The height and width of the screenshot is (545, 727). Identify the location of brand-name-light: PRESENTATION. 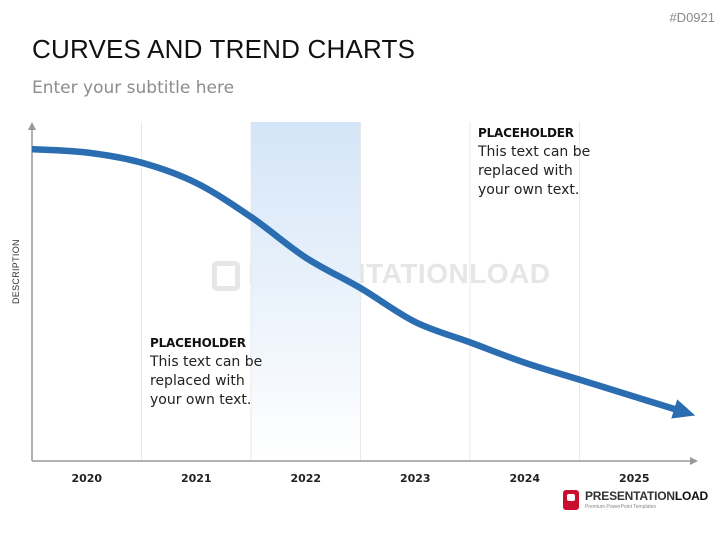
(630, 496).